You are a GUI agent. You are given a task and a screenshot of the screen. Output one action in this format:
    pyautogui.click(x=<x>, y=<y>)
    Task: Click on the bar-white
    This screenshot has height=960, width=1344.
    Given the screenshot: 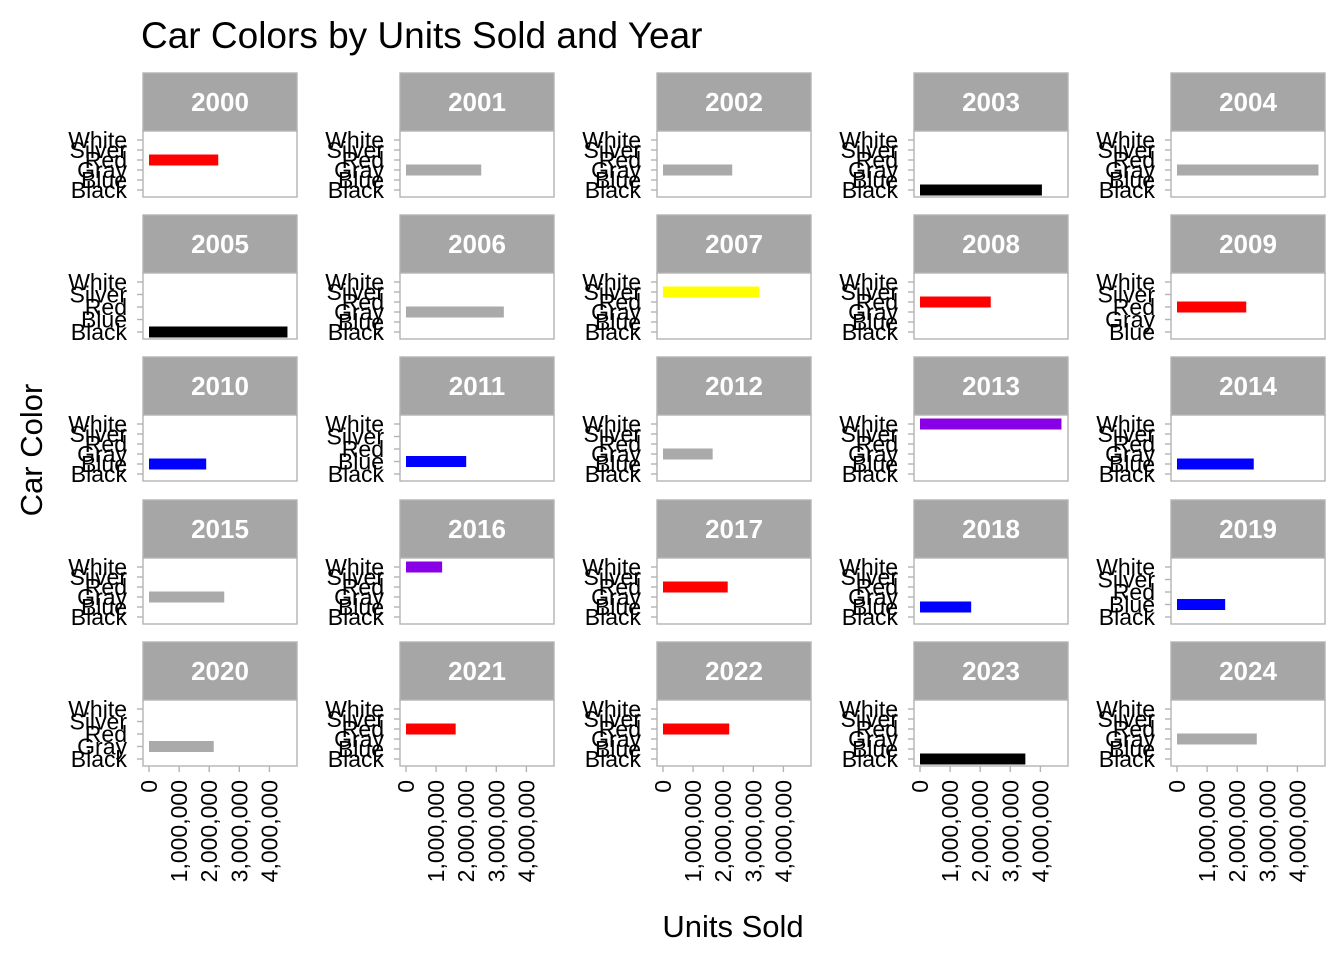 What is the action you would take?
    pyautogui.click(x=424, y=567)
    